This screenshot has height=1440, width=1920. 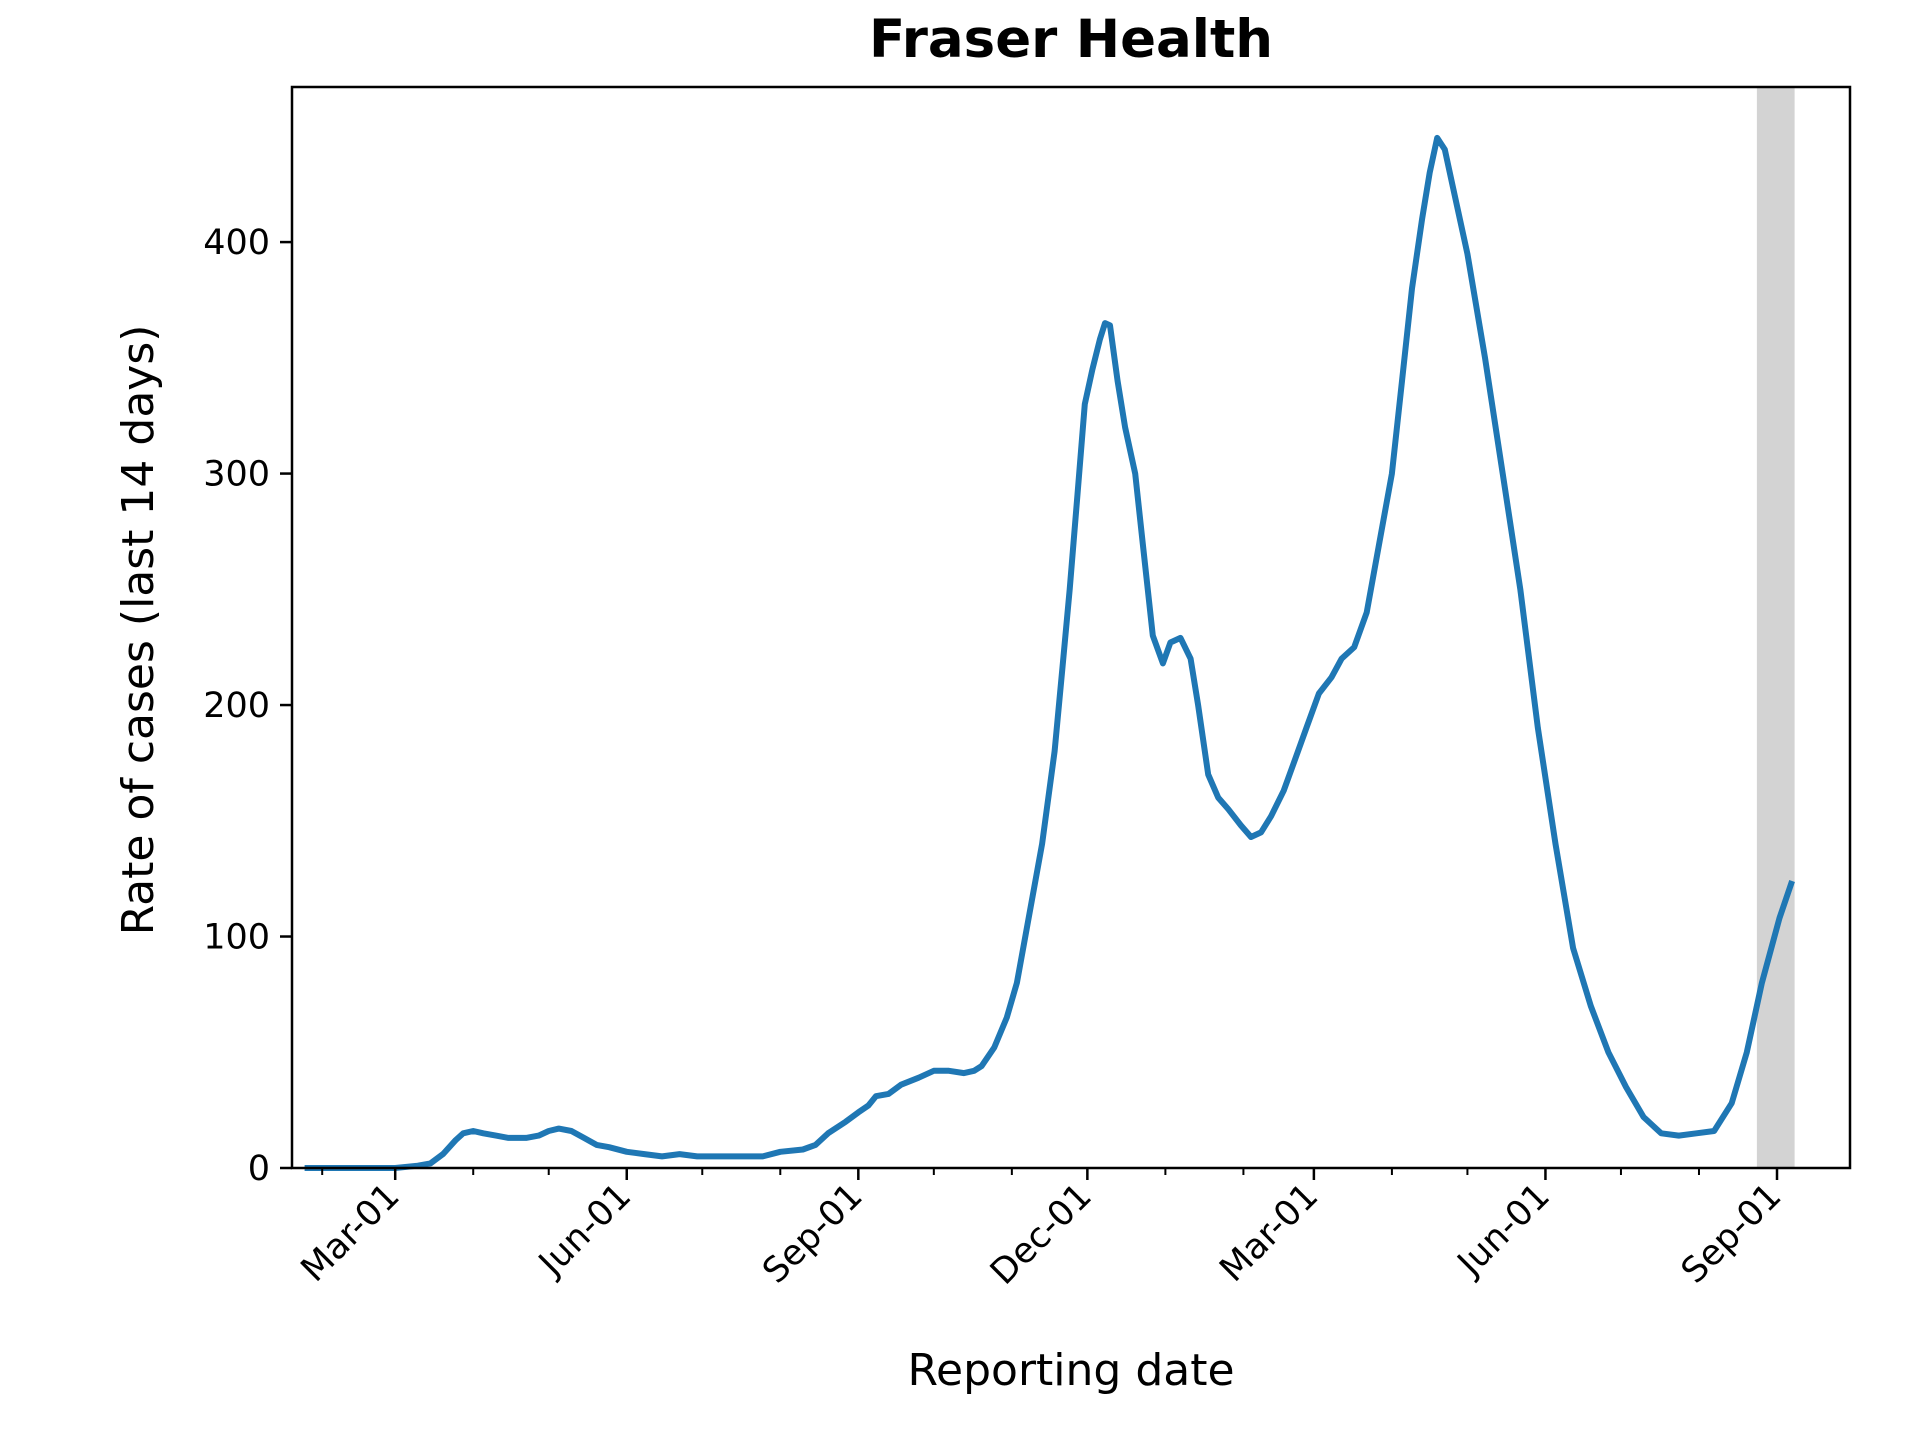 I want to click on y-tick-label: 400, so click(x=236, y=243).